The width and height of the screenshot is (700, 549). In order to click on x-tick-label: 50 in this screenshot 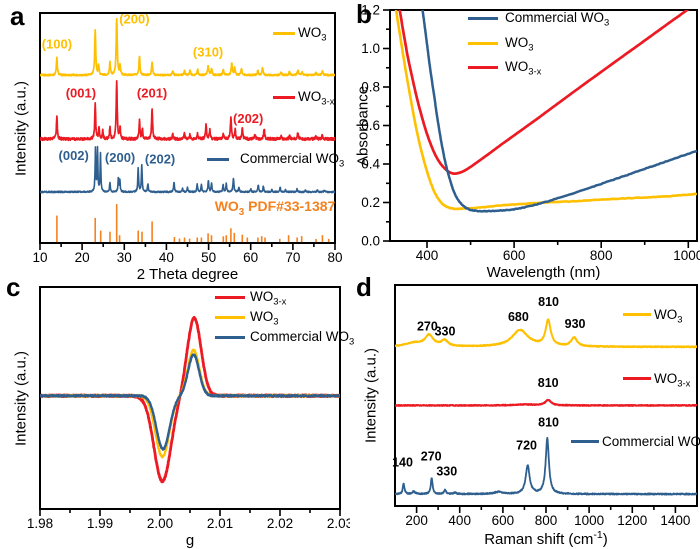, I will do `click(208, 257)`.